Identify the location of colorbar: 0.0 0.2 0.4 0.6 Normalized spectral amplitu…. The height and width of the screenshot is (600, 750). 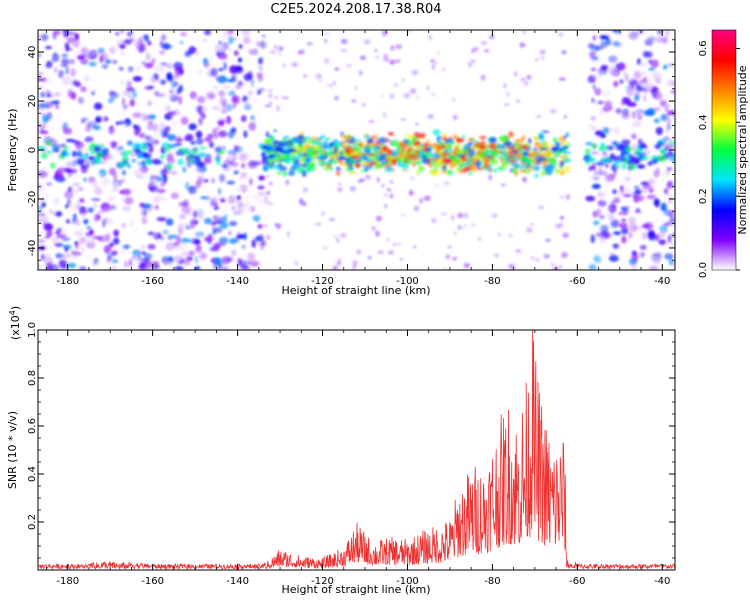
(723, 153).